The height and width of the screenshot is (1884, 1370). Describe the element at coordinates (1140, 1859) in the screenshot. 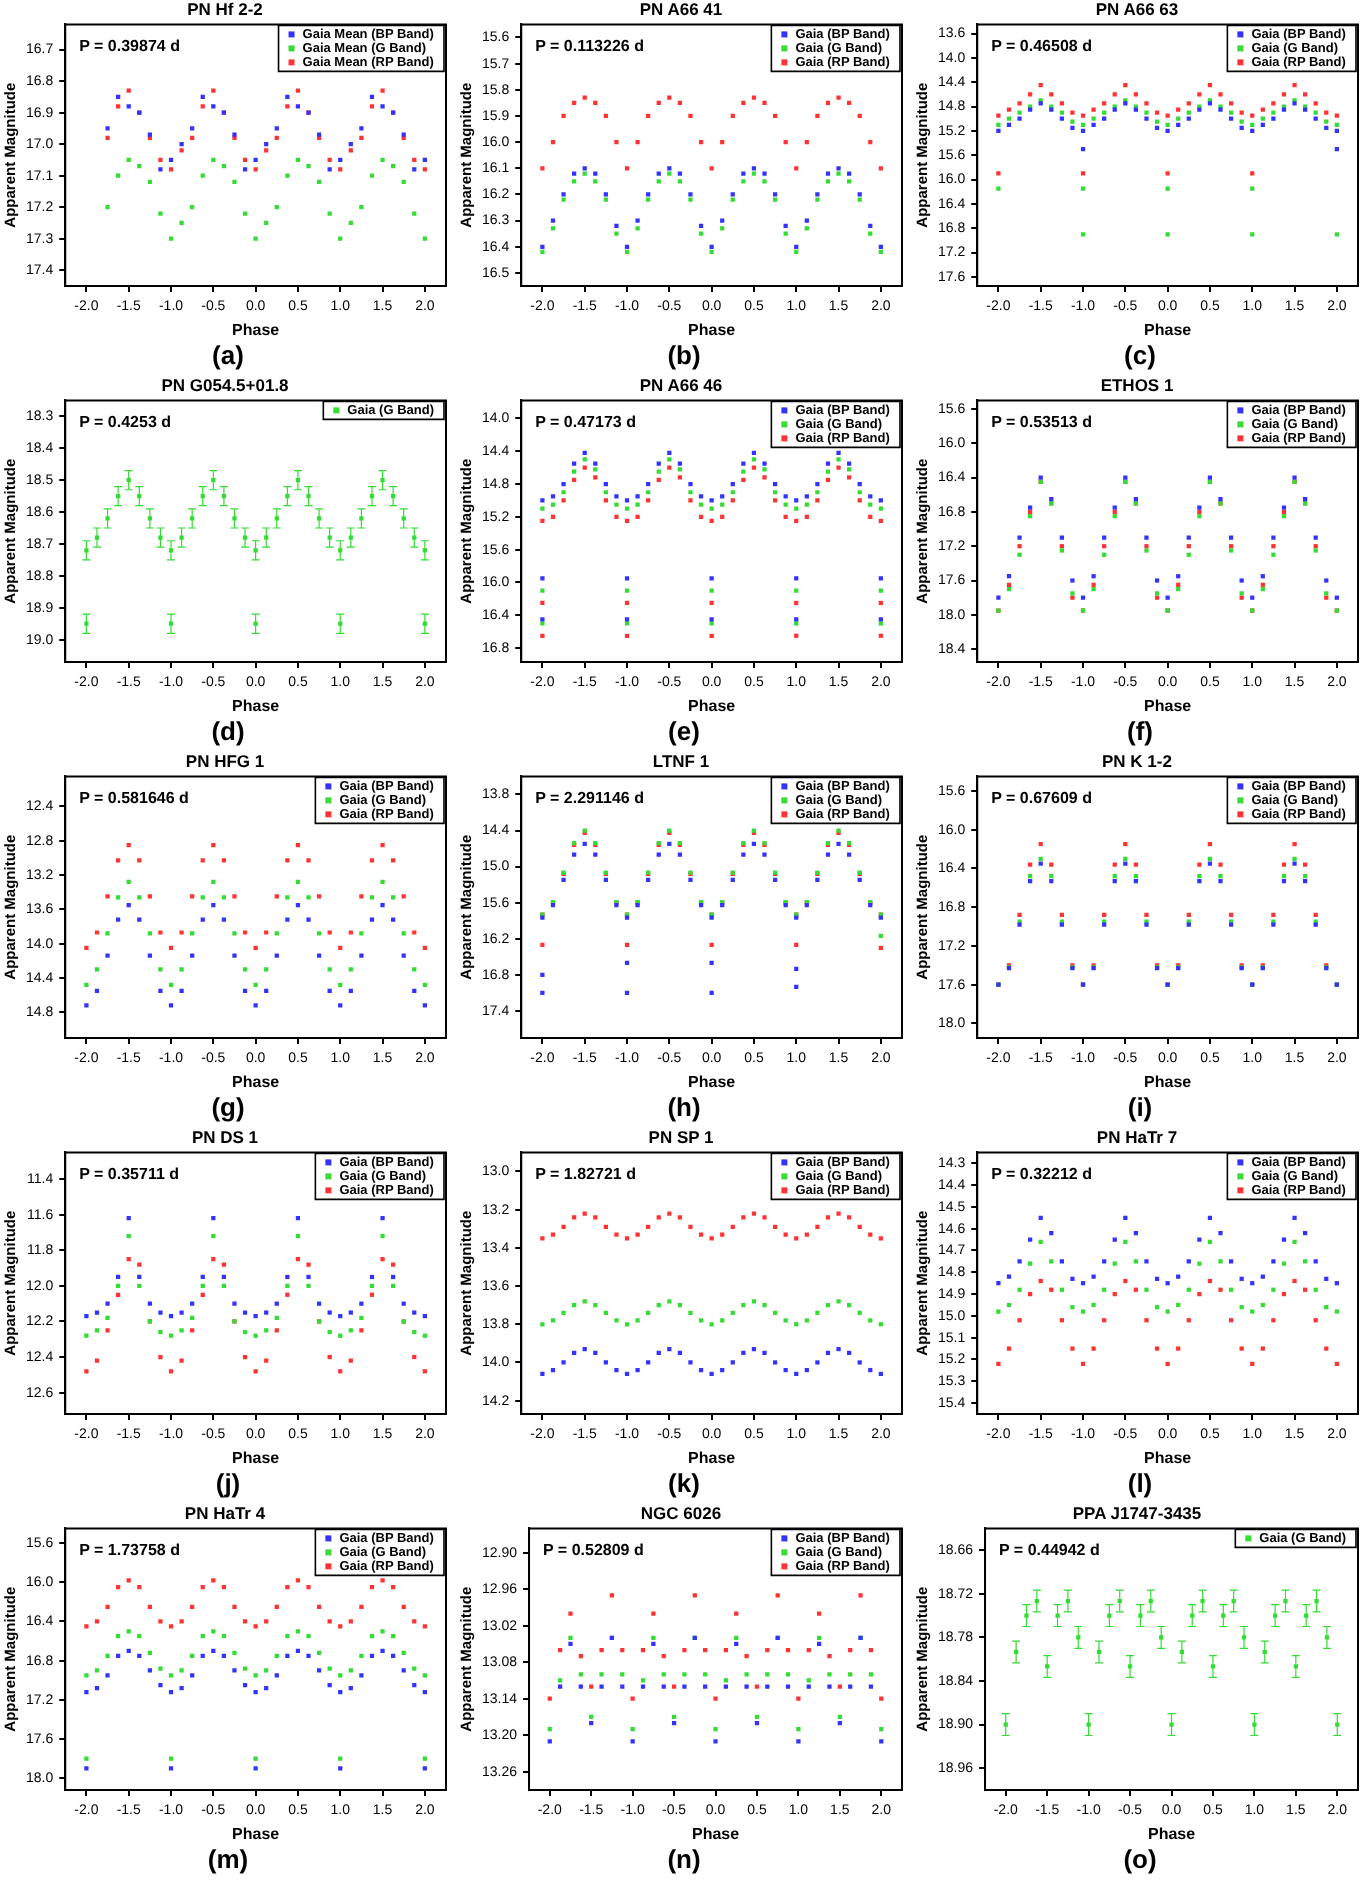

I see `text: (o)` at that location.